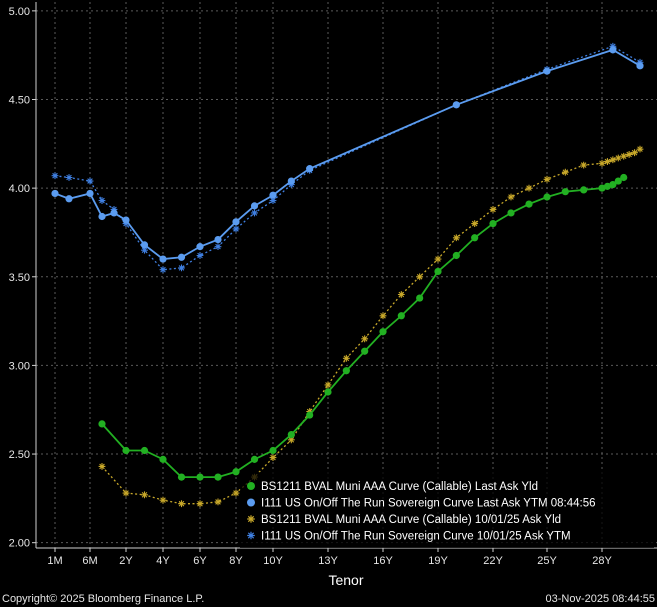  Describe the element at coordinates (328, 561) in the screenshot. I see `x-tick-label: 13Y` at that location.